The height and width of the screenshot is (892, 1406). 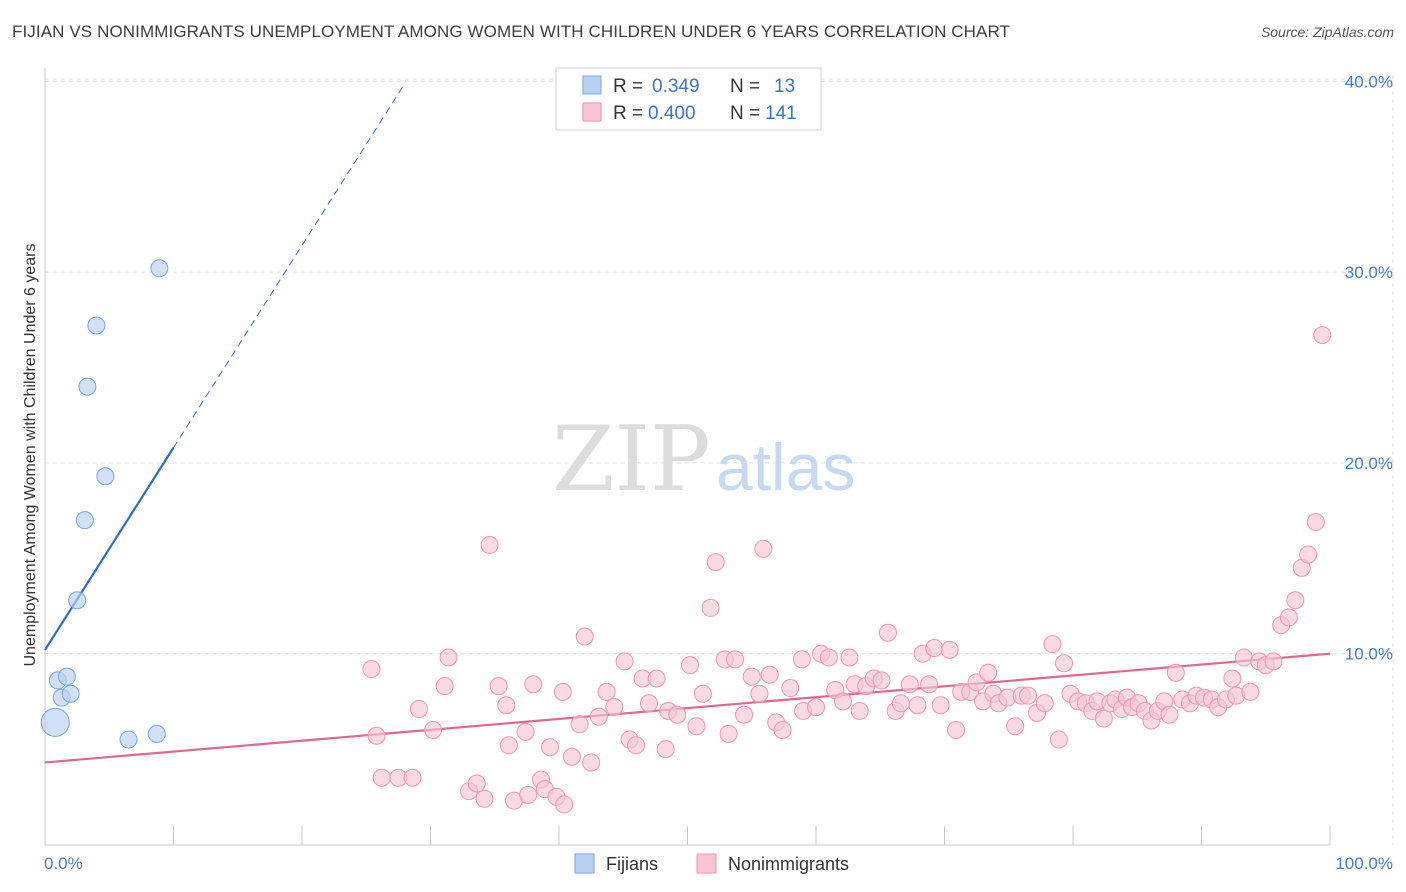 I want to click on legend-n-value-fijians: 13, so click(x=784, y=86).